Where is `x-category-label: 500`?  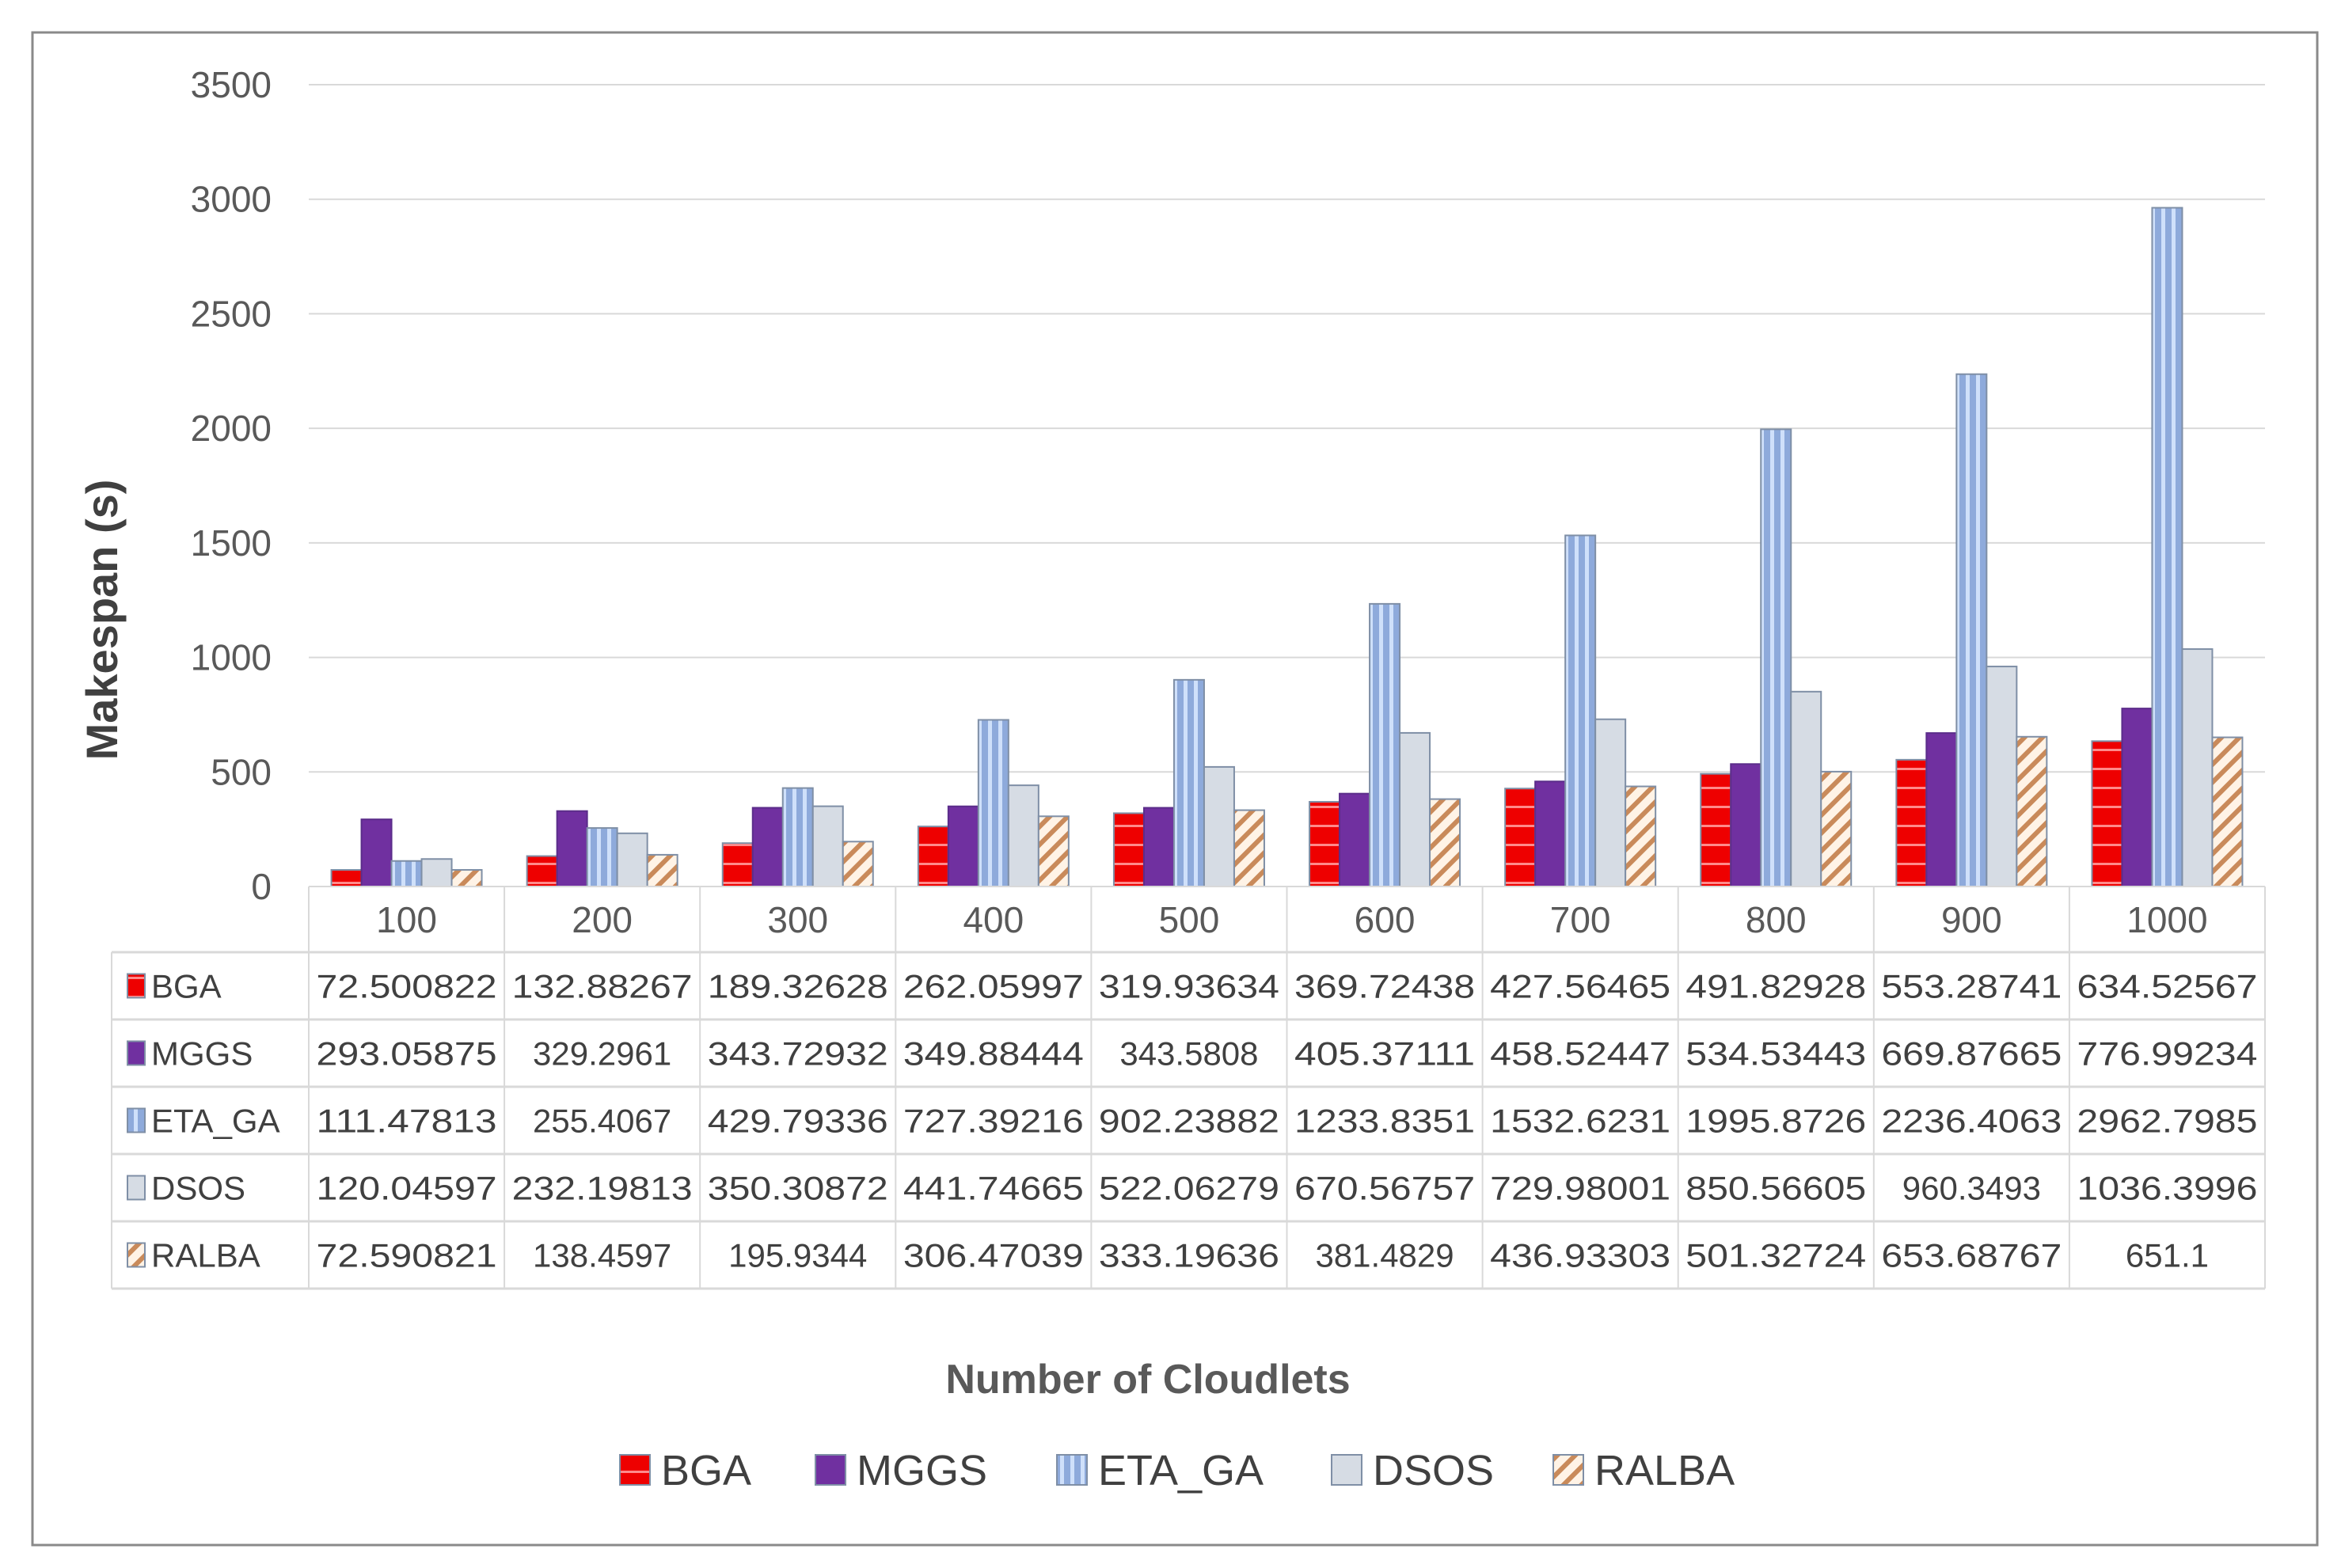 x-category-label: 500 is located at coordinates (1189, 919).